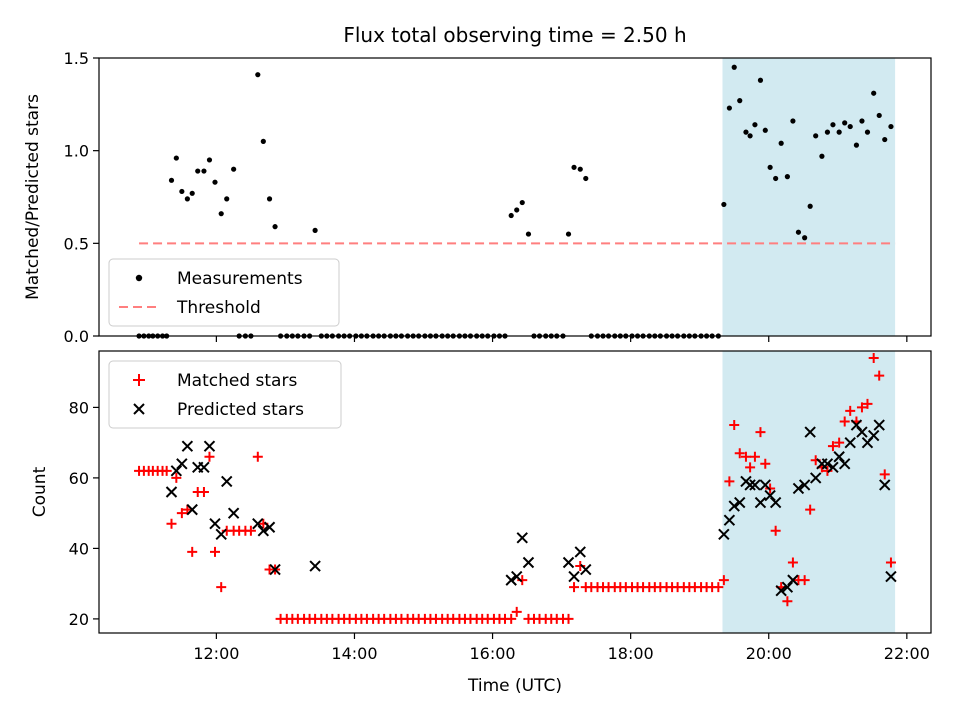  I want to click on top-y-ticks: 0.0 0.5 1.0 1.5, so click(81, 197).